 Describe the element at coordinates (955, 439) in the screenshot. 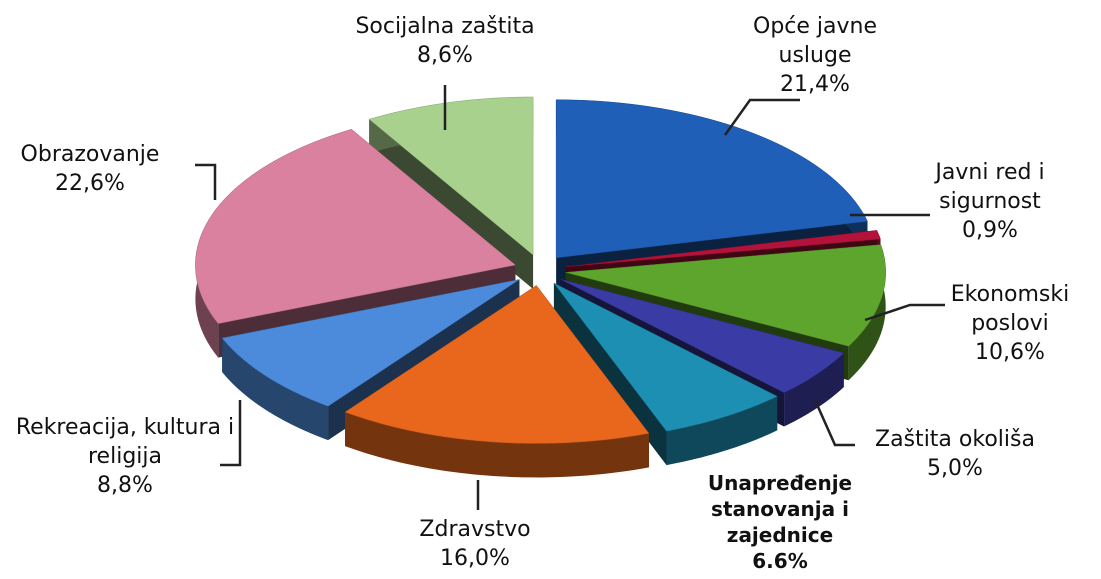

I see `category-label: Zaštita okoliša` at that location.